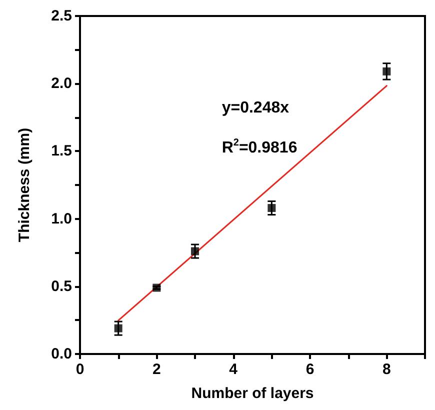  What do you see at coordinates (80, 369) in the screenshot?
I see `x-tick-label: 0` at bounding box center [80, 369].